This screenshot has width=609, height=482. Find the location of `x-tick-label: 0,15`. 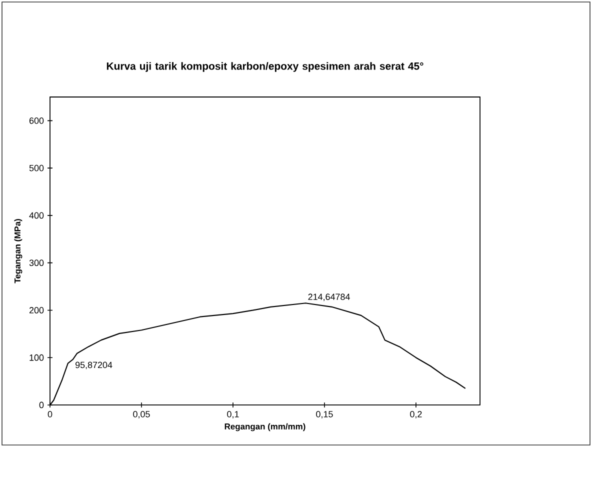

x-tick-label: 0,15 is located at coordinates (324, 414).